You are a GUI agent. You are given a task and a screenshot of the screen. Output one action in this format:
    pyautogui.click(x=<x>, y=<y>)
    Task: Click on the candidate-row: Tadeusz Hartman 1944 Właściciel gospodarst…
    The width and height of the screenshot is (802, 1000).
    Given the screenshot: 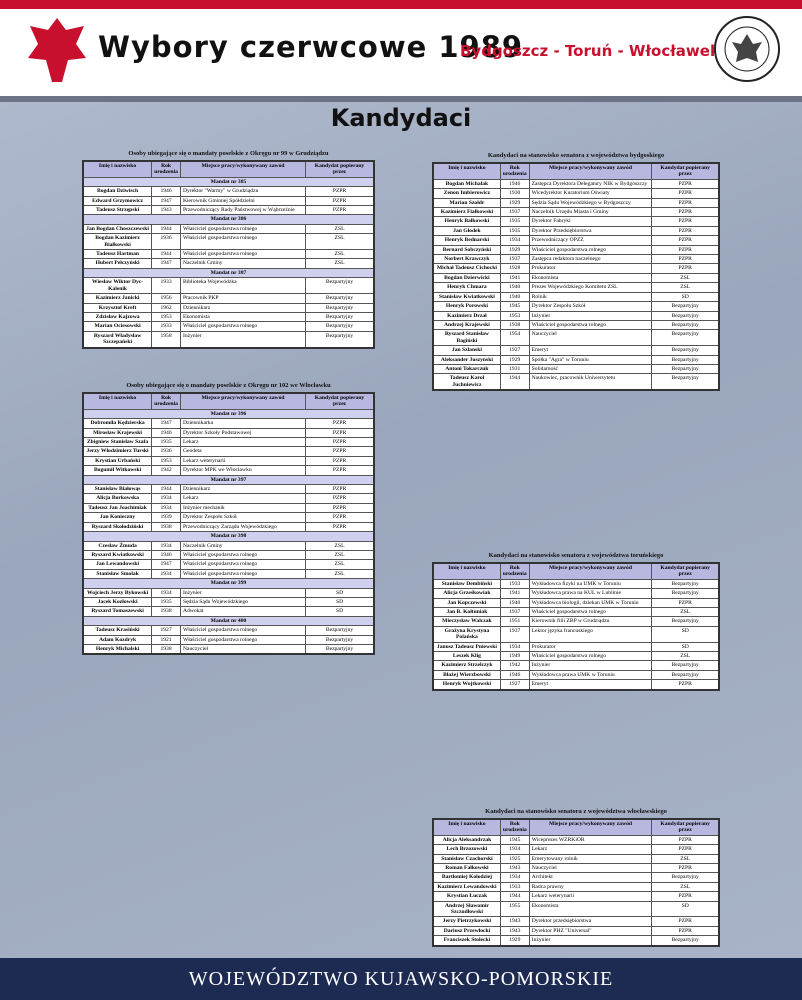 What is the action you would take?
    pyautogui.click(x=228, y=254)
    